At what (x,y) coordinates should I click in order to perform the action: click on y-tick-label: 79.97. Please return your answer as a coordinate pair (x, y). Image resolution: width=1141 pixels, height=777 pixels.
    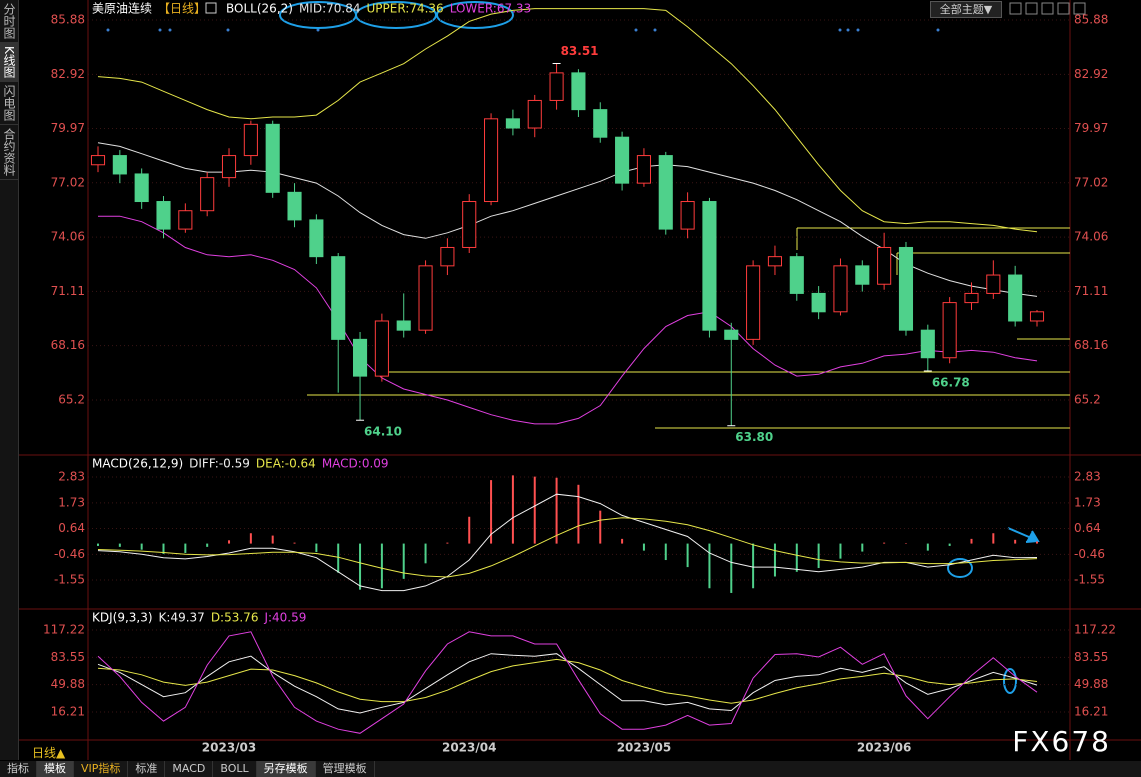
    Looking at the image, I should click on (1091, 128).